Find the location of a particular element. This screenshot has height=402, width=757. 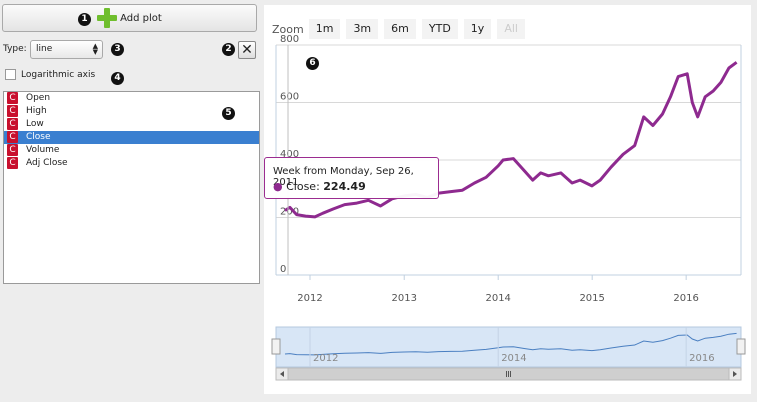

remove-plot-button: ✕ is located at coordinates (247, 50).